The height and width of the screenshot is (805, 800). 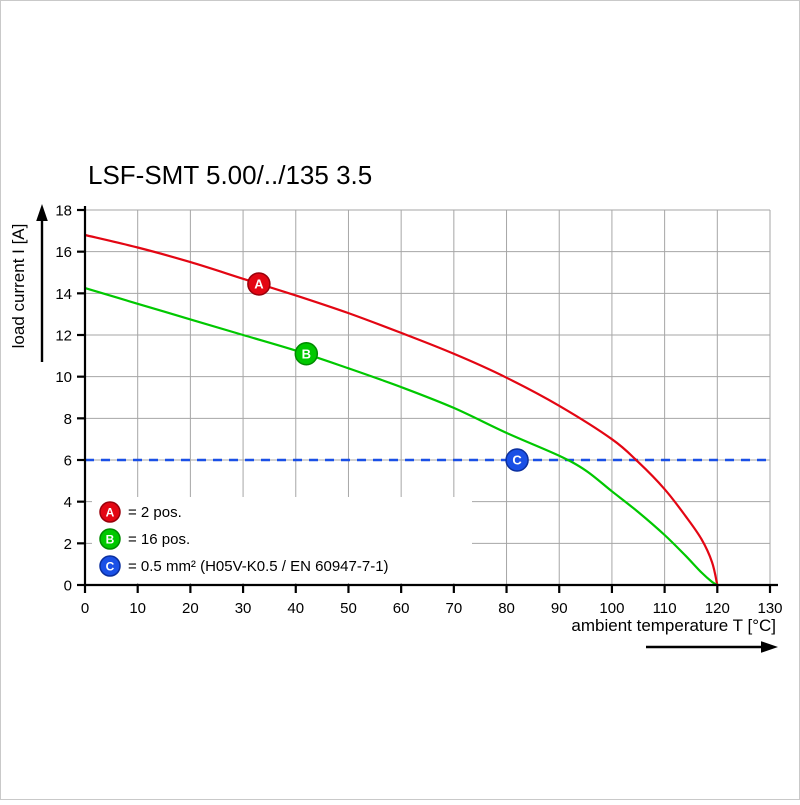 I want to click on x-tick-label: 90, so click(x=559, y=608).